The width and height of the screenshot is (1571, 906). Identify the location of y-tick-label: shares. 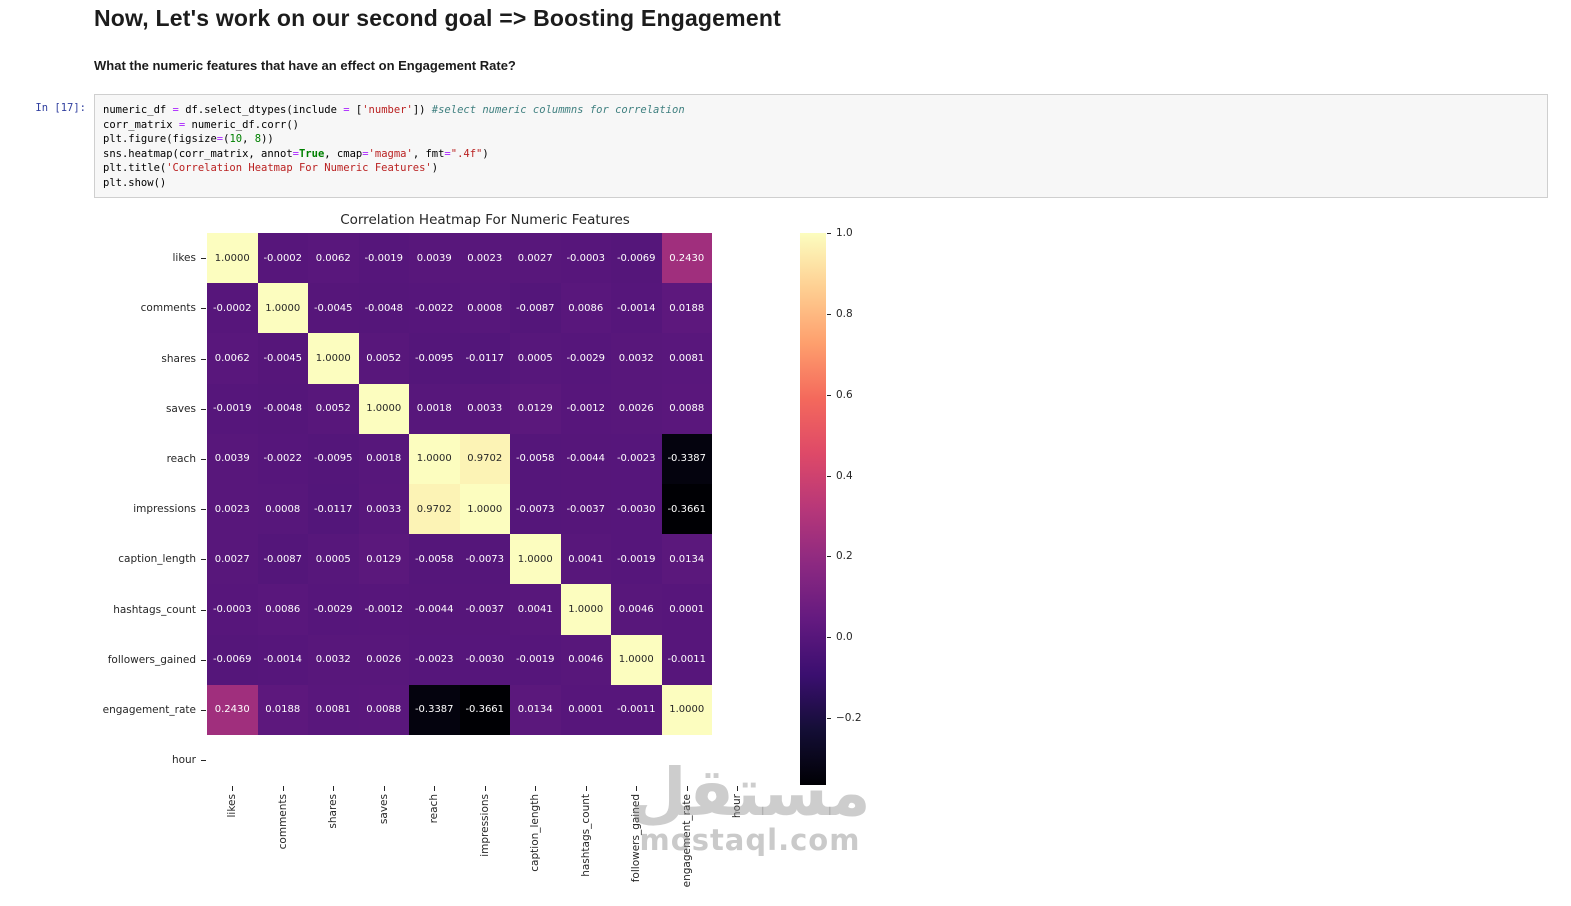
(178, 358).